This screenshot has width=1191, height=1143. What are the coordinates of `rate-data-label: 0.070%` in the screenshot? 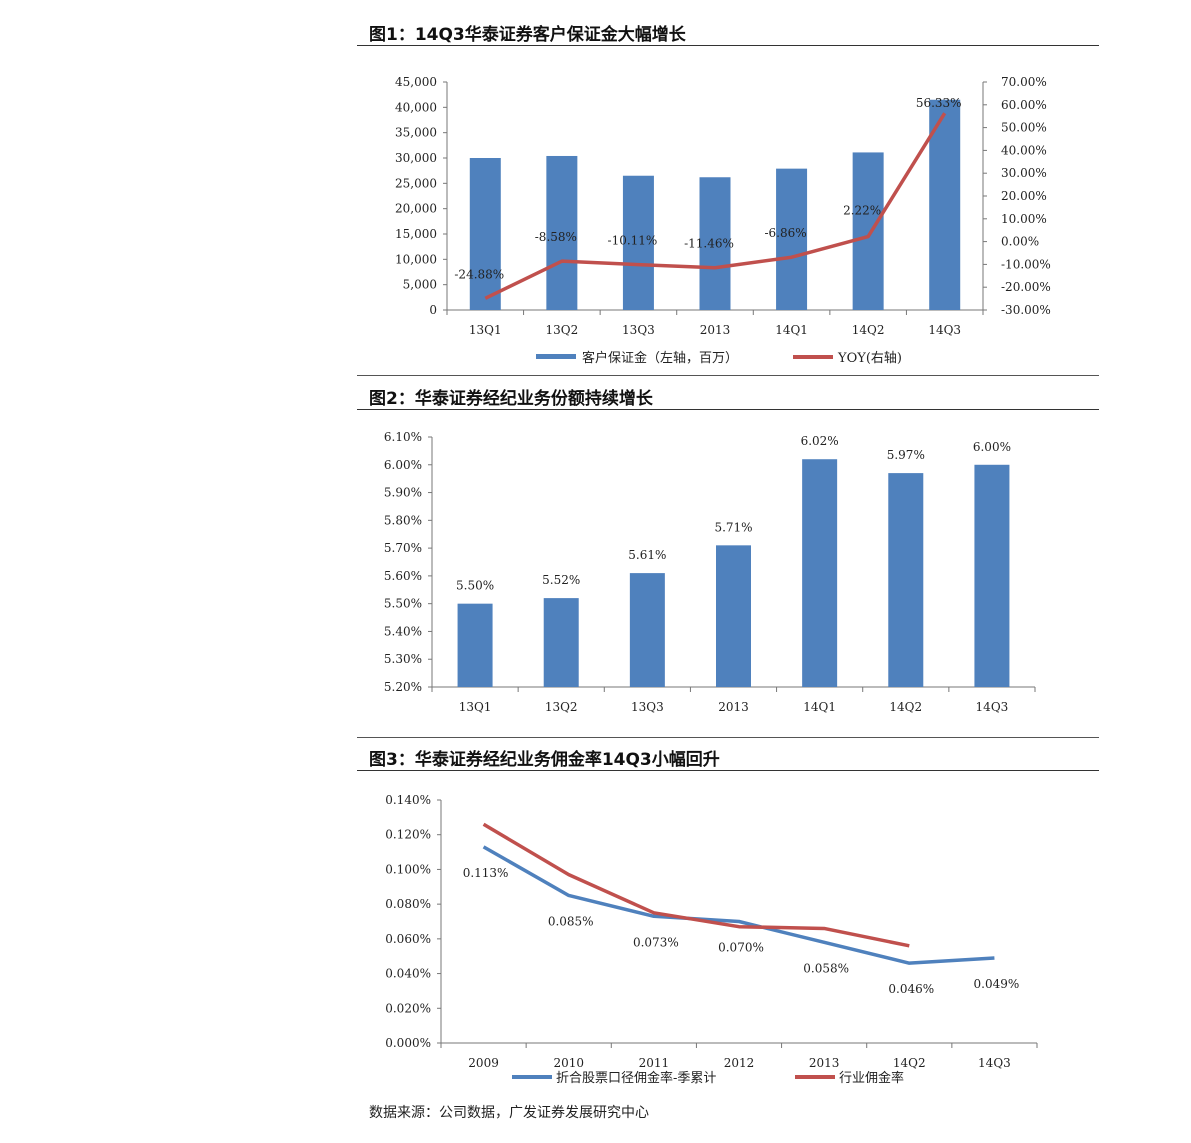 It's located at (741, 948).